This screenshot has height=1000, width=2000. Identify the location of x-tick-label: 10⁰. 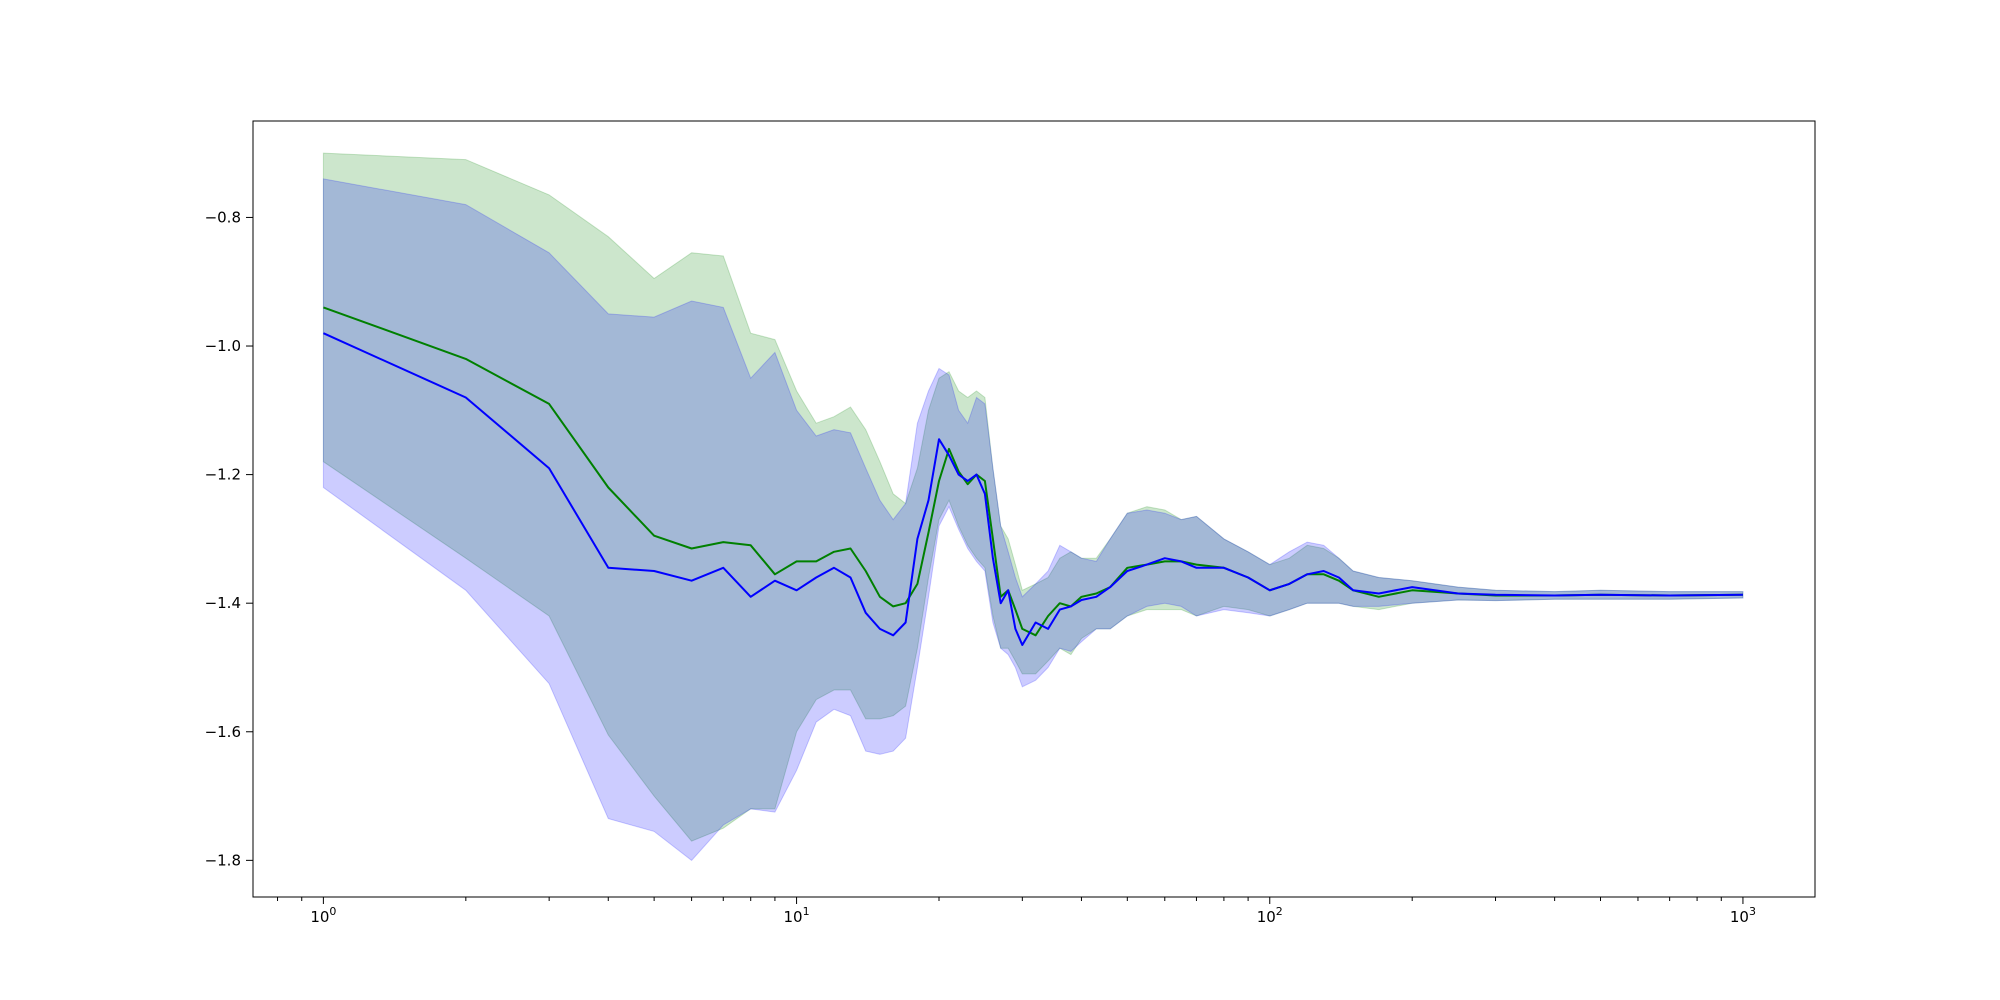
(323, 915).